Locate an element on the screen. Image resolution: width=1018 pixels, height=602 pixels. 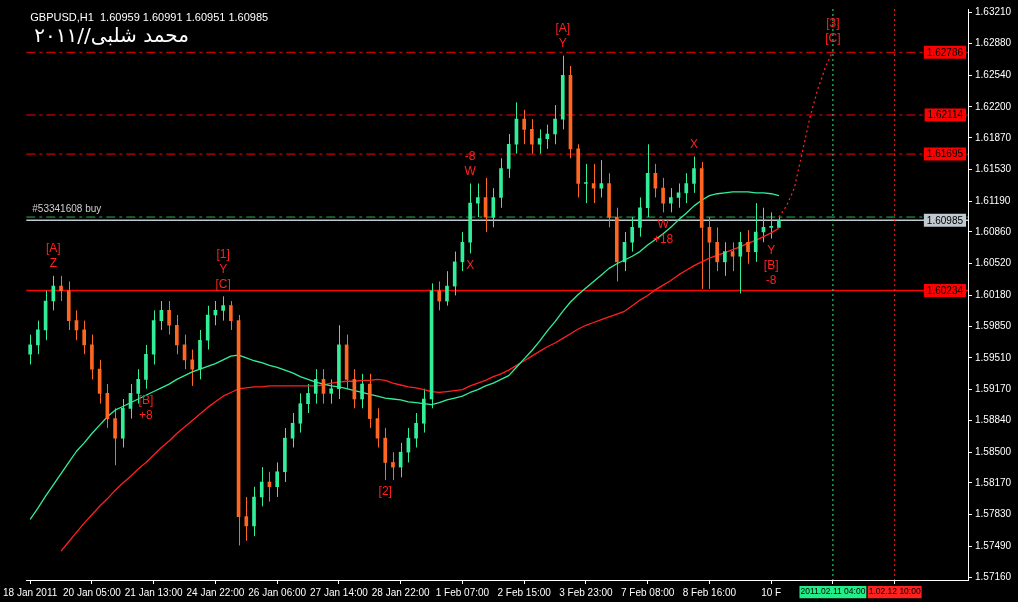
annotation: +8 is located at coordinates (146, 415).